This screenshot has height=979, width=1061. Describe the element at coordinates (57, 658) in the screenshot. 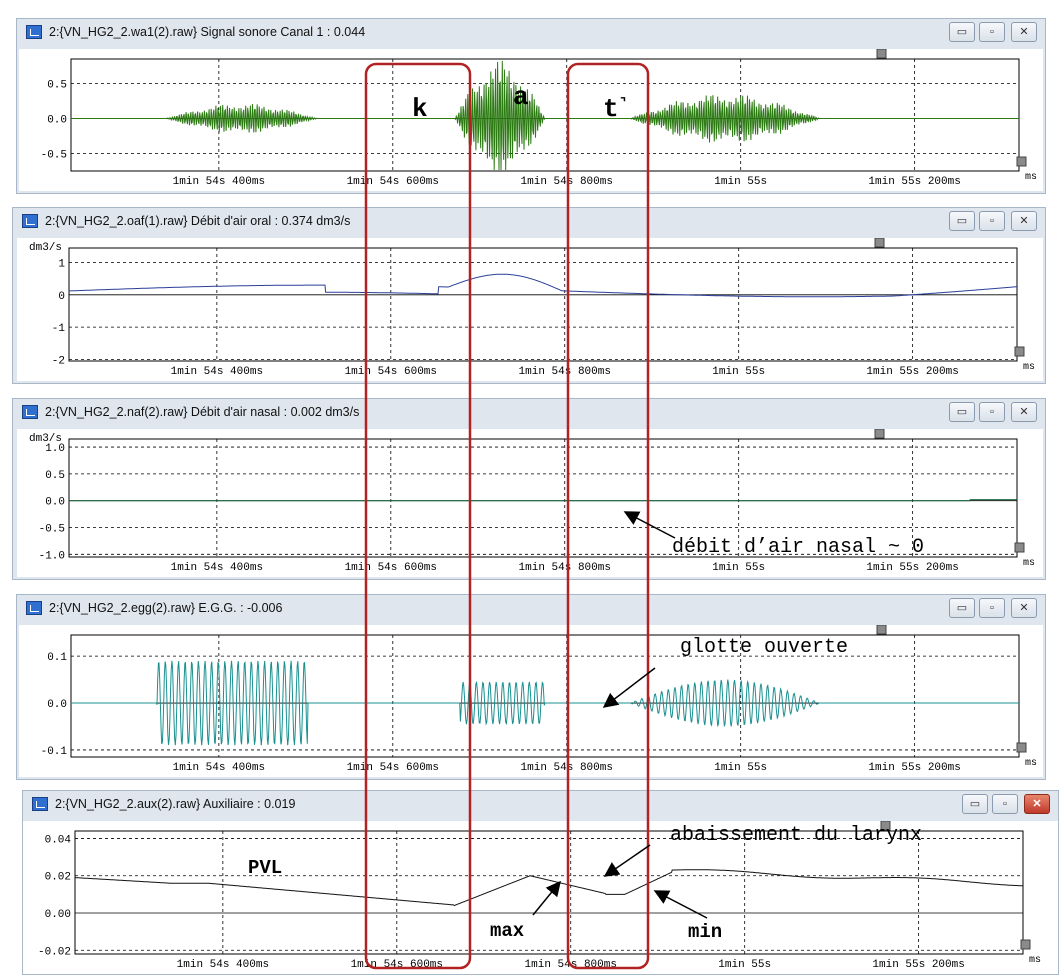

I see `y-tick-label: 0.1` at that location.